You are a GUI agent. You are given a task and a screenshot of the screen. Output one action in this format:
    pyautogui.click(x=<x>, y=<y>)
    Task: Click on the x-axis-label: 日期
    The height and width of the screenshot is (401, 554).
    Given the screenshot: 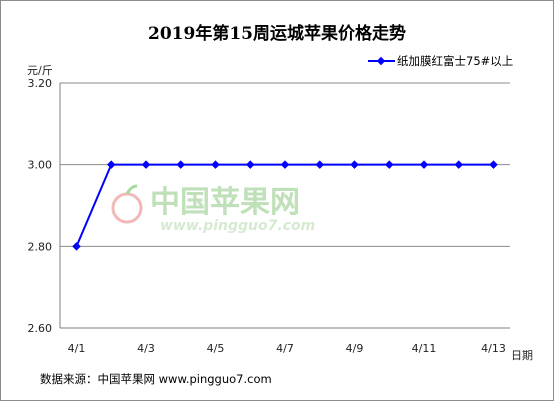 What is the action you would take?
    pyautogui.click(x=522, y=355)
    